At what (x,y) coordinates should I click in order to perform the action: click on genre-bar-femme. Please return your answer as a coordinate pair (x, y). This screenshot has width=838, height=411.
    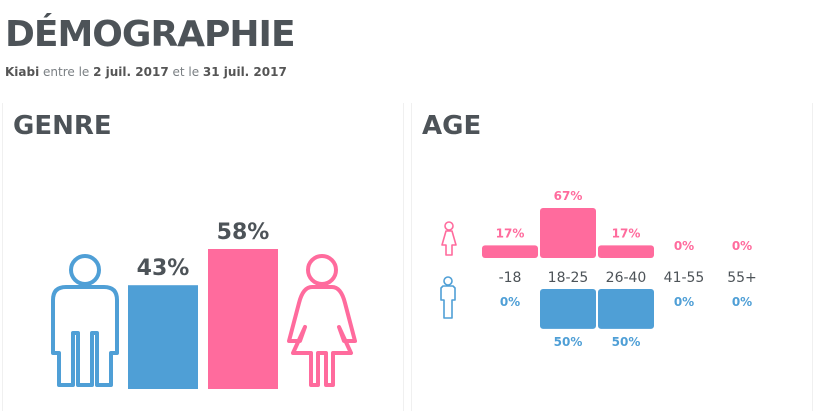
    Looking at the image, I should click on (243, 319).